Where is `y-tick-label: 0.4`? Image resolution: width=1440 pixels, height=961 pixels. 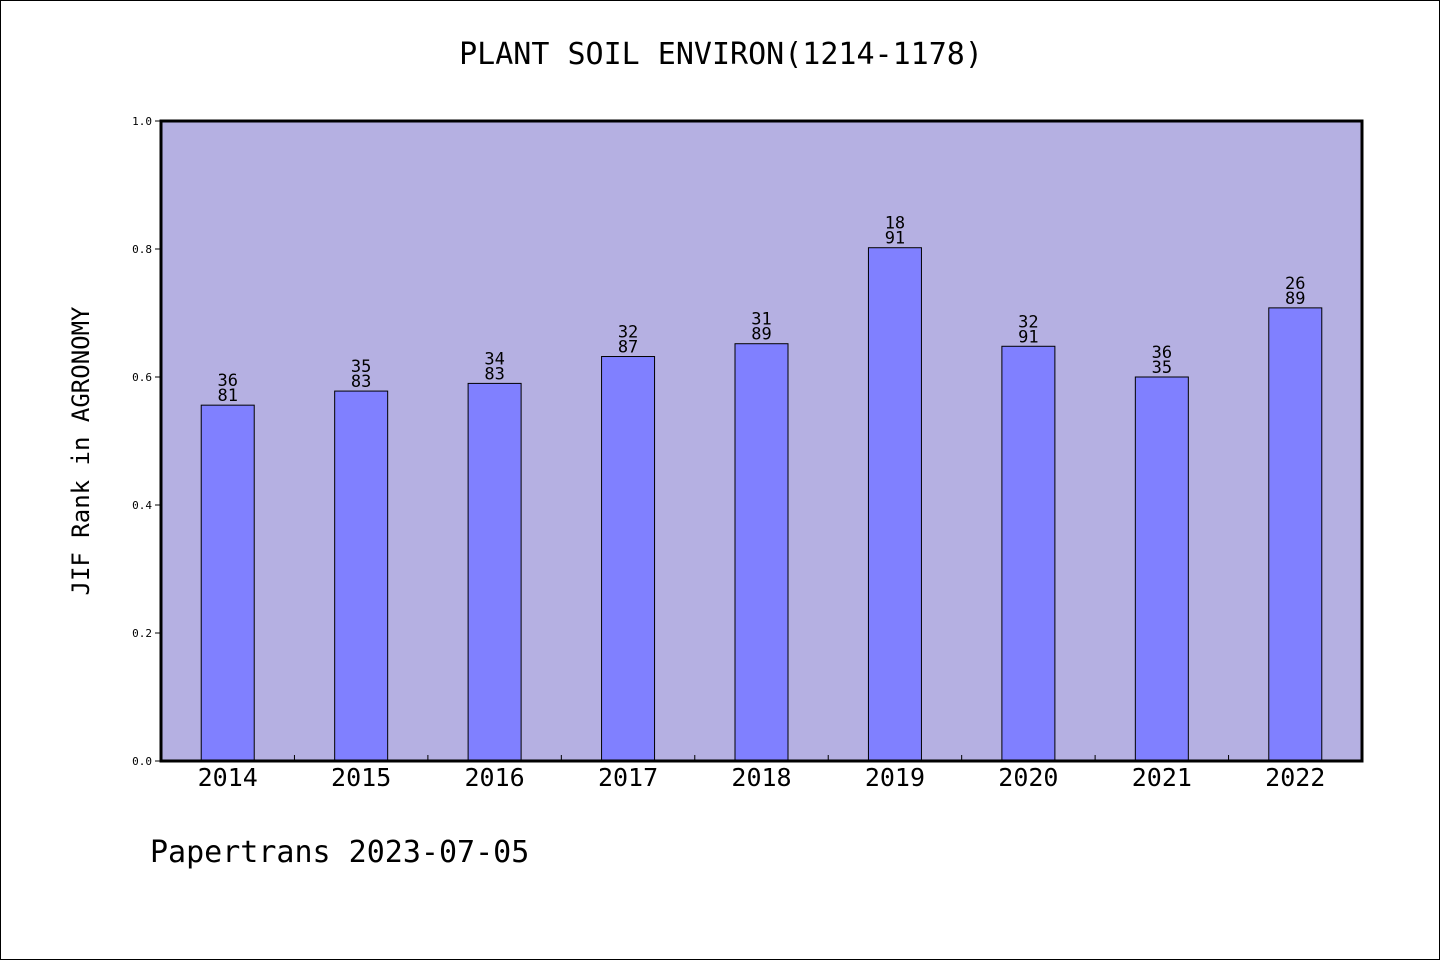 y-tick-label: 0.4 is located at coordinates (142, 505).